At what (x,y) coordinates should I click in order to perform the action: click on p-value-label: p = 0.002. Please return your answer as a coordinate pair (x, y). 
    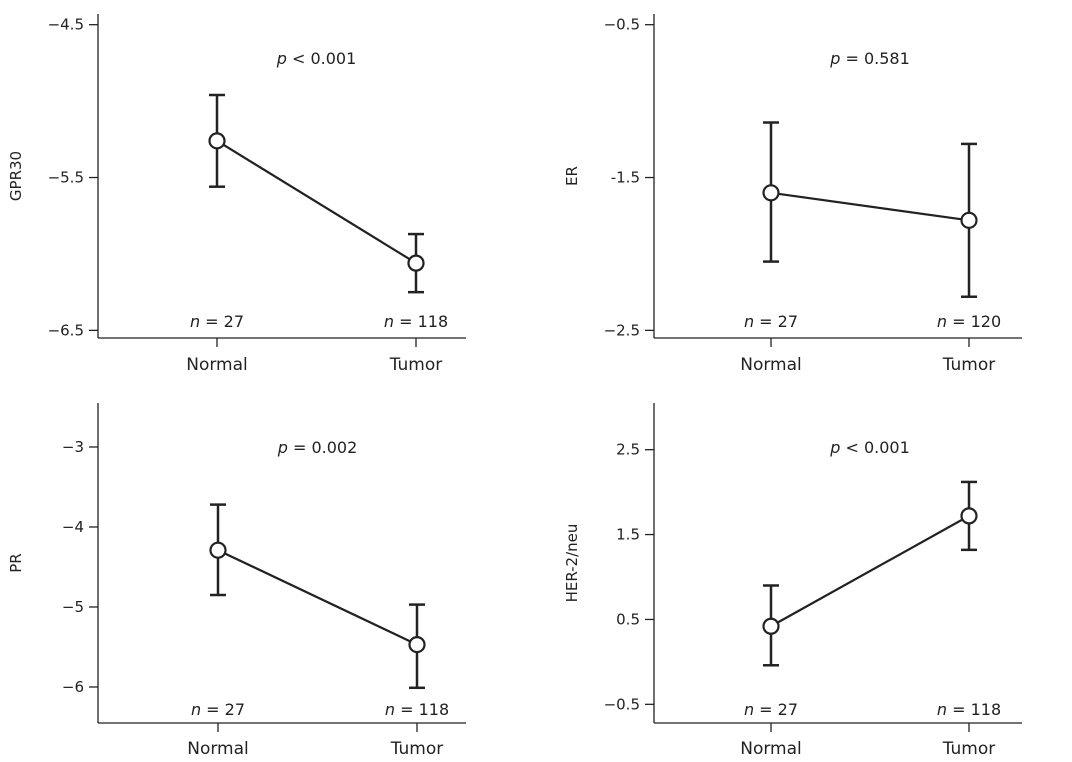
    Looking at the image, I should click on (317, 447).